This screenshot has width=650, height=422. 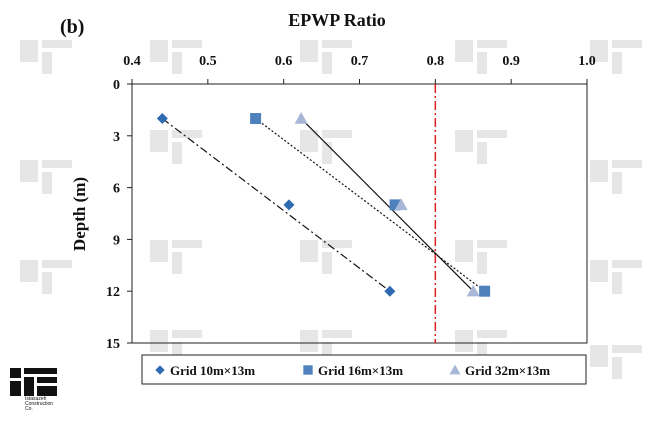 What do you see at coordinates (119, 215) in the screenshot?
I see `y-axis: 0 3 6 9 12 15` at bounding box center [119, 215].